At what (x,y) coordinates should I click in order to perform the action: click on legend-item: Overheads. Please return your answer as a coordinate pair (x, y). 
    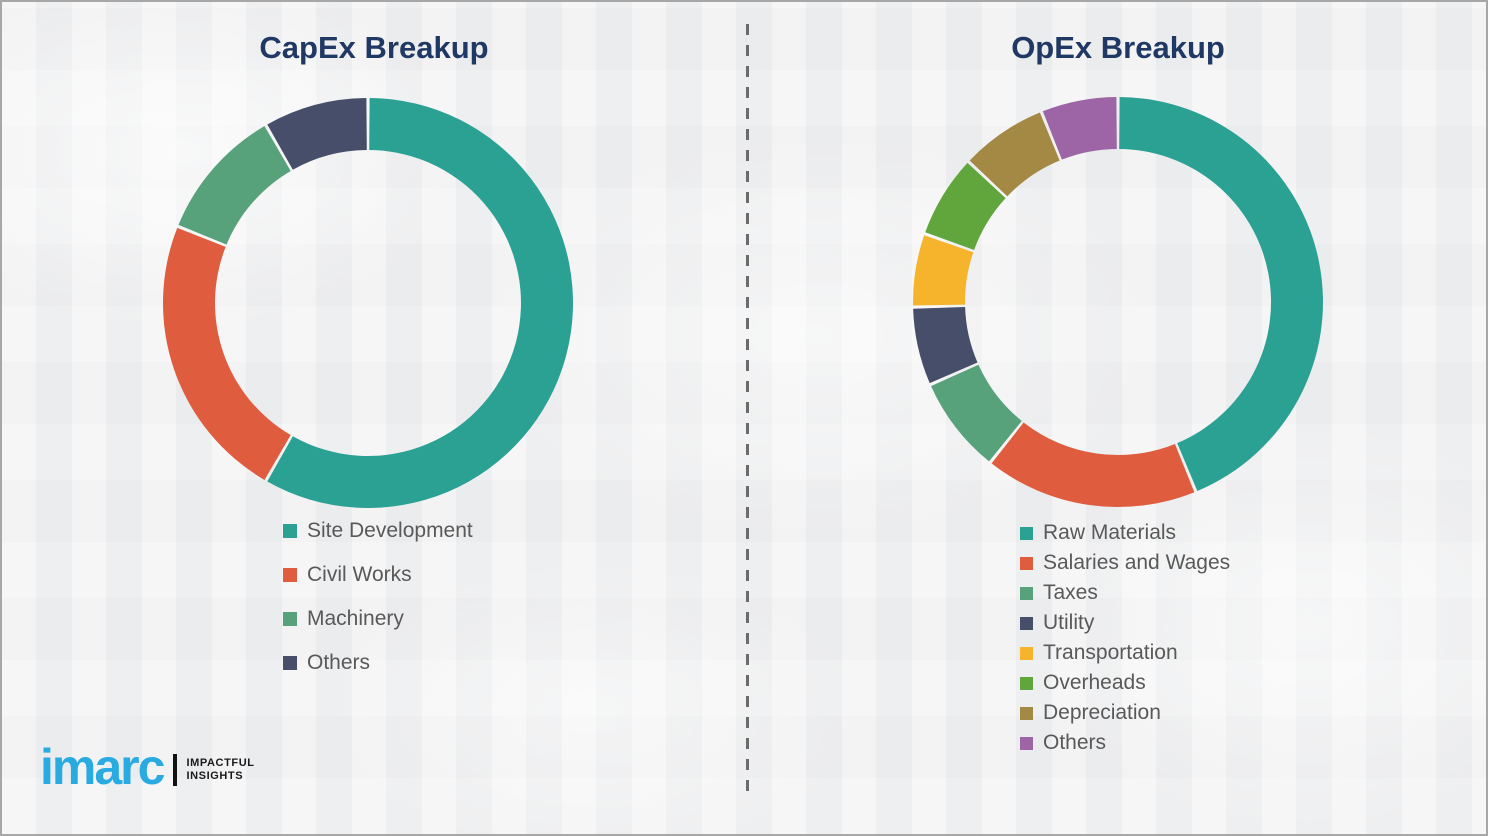
    Looking at the image, I should click on (1125, 683).